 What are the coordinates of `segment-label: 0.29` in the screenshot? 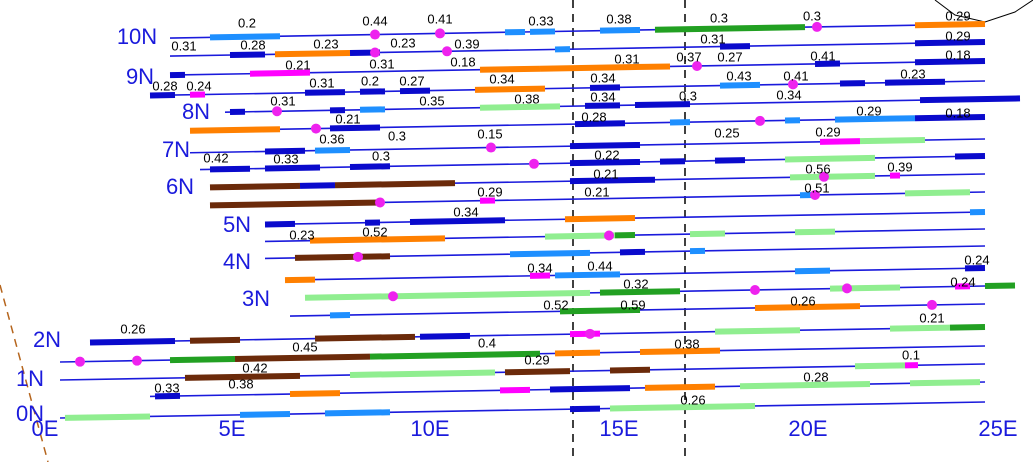 It's located at (827, 131).